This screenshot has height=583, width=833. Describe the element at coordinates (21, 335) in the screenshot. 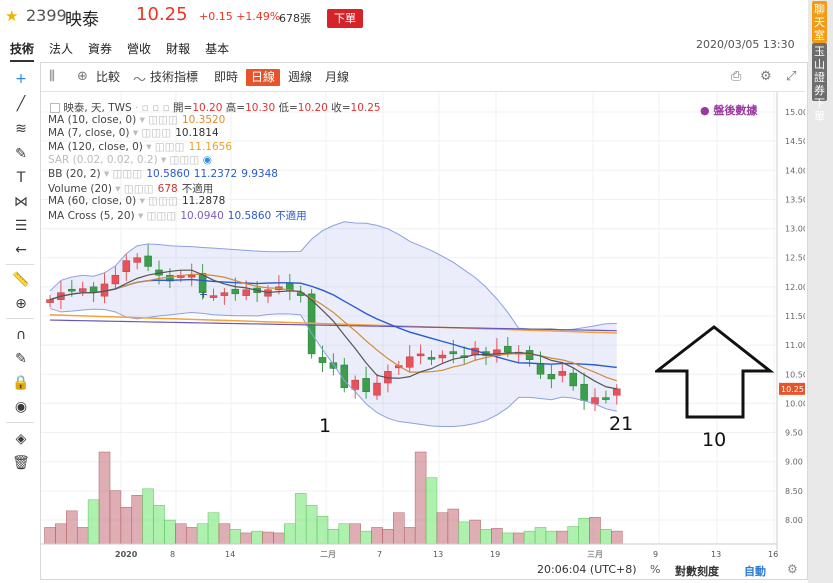

I see `magnet-icon: ∩` at that location.